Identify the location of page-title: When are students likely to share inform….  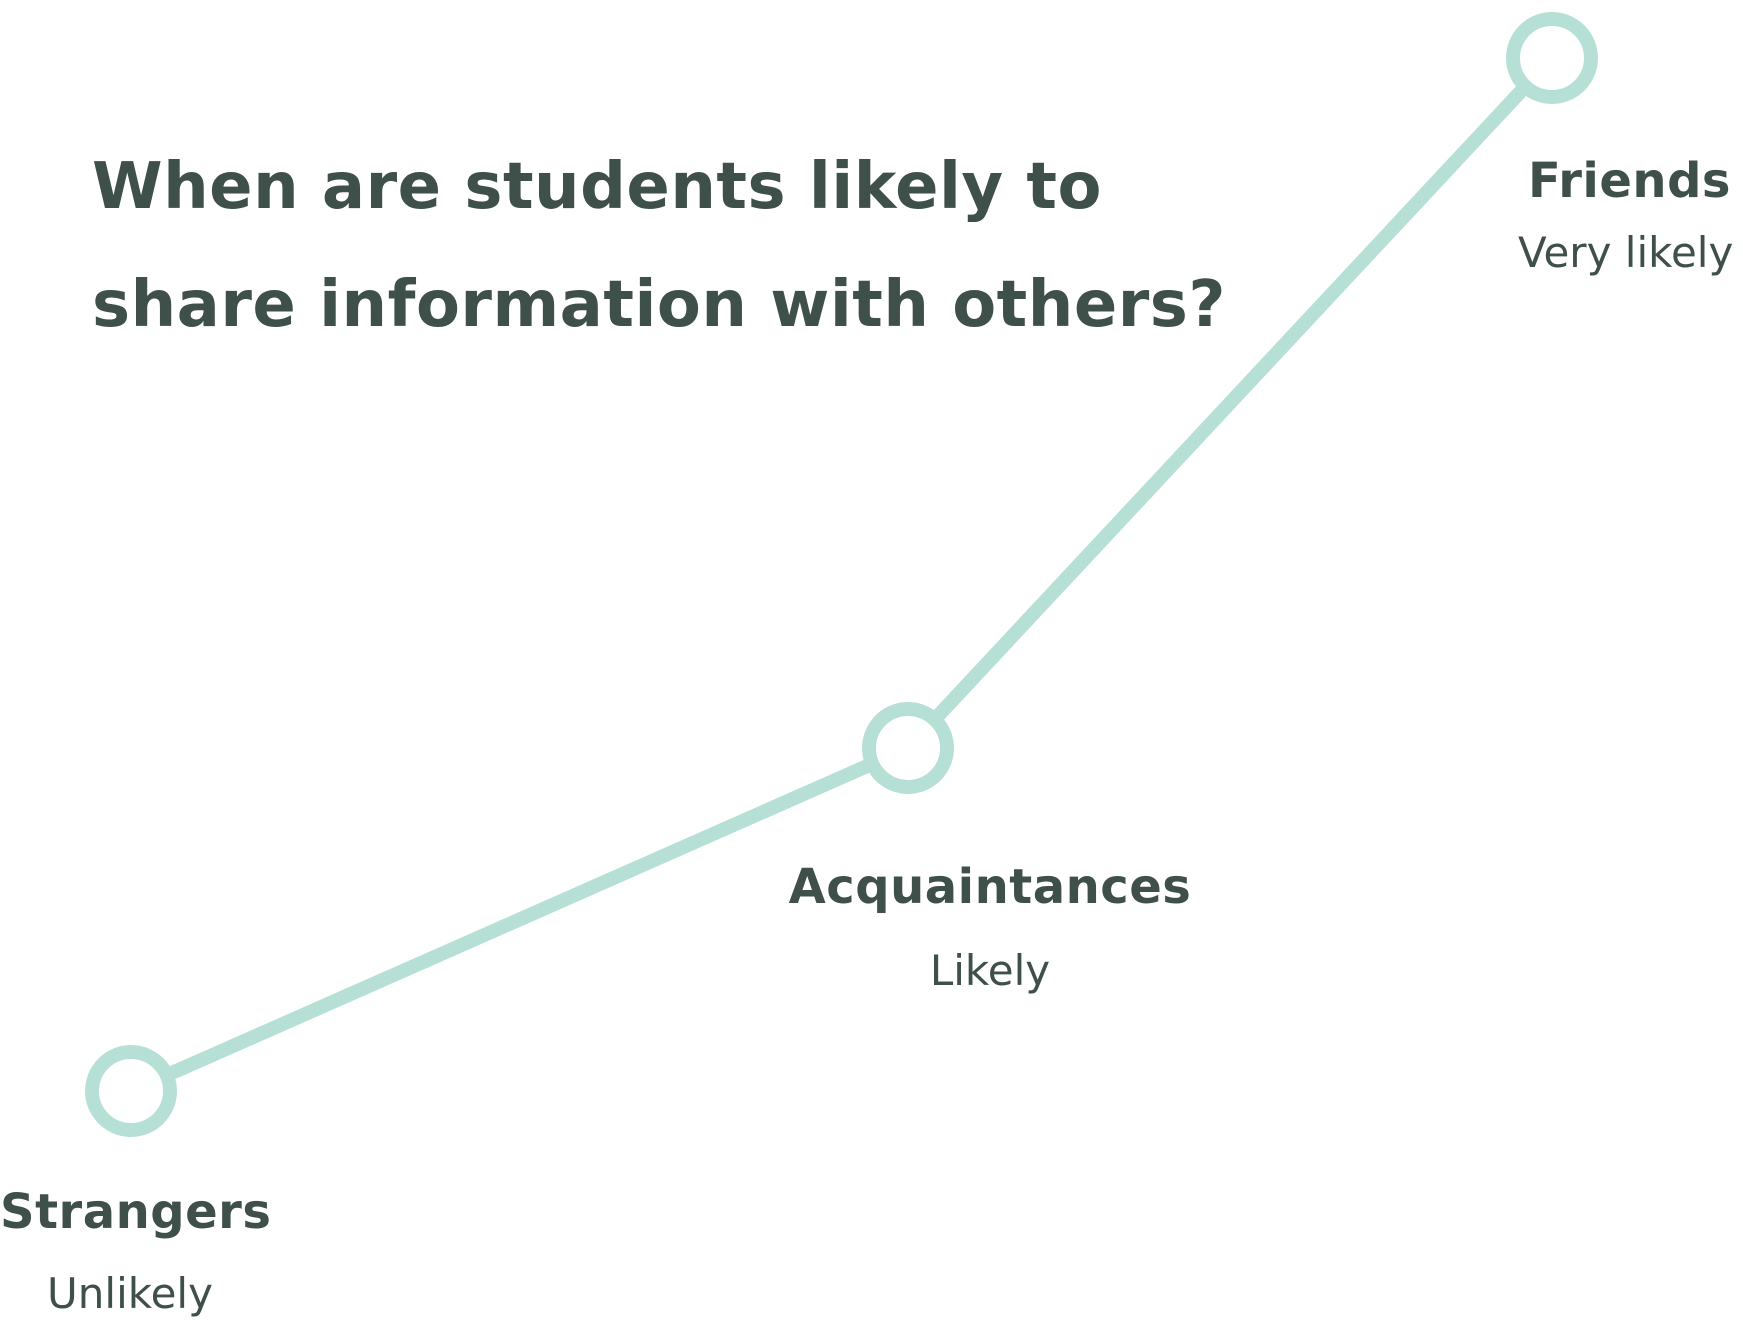
(692, 246).